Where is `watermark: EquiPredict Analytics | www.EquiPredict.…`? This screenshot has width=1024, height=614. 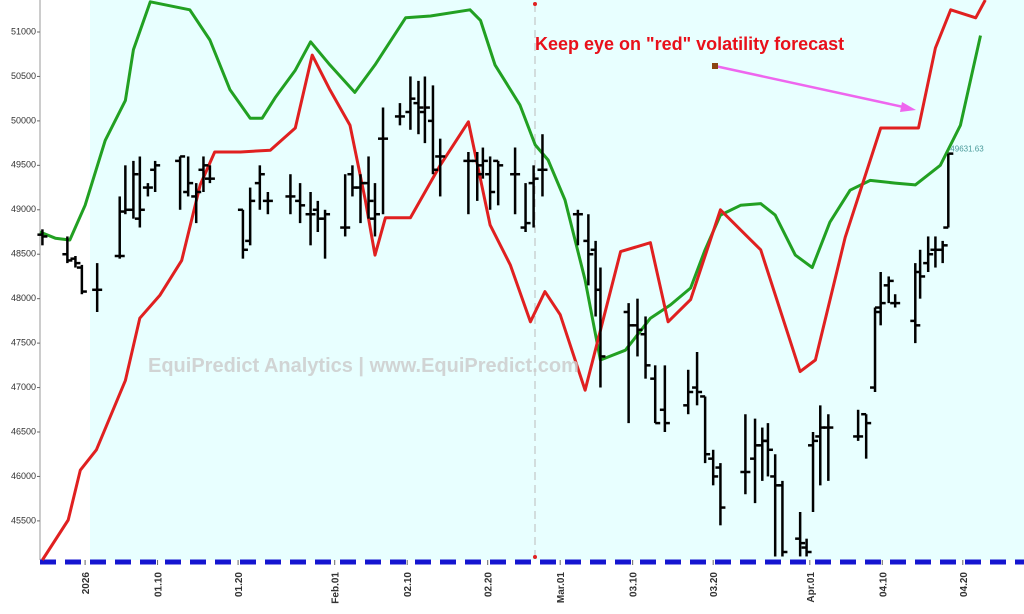
watermark: EquiPredict Analytics | www.EquiPredict.… is located at coordinates (363, 366).